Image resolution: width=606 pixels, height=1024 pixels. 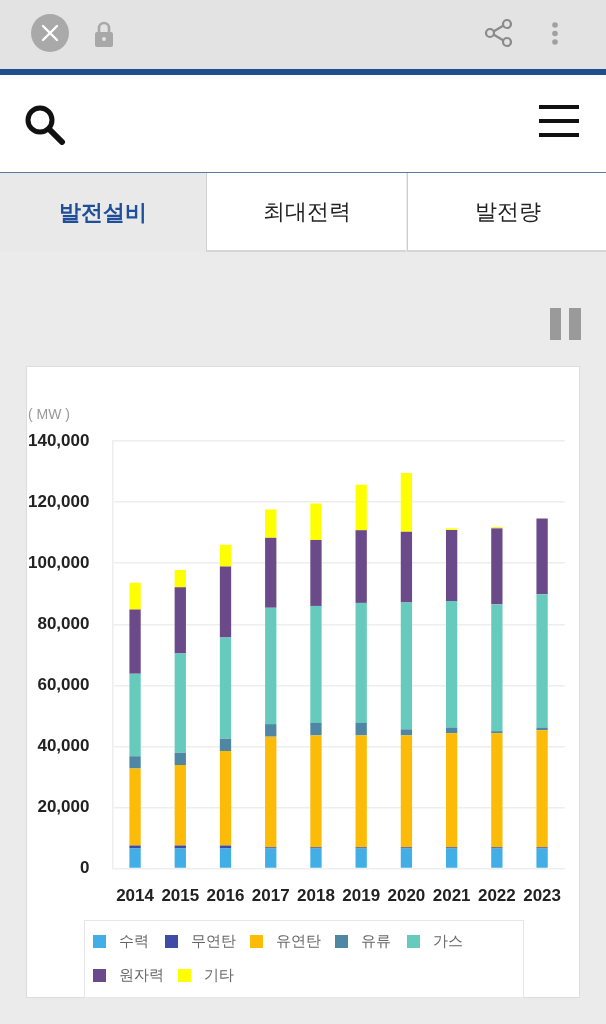 What do you see at coordinates (361, 896) in the screenshot?
I see `x-tick-label: 2019` at bounding box center [361, 896].